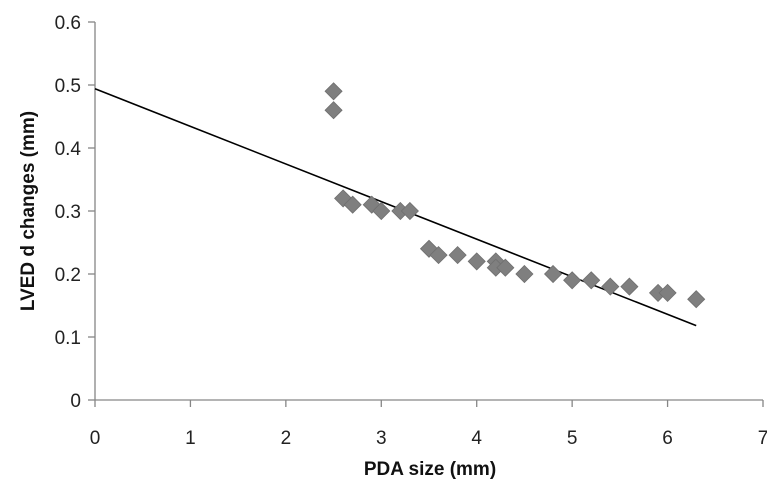 The height and width of the screenshot is (484, 767). Describe the element at coordinates (572, 438) in the screenshot. I see `x-tick-label: 5` at that location.